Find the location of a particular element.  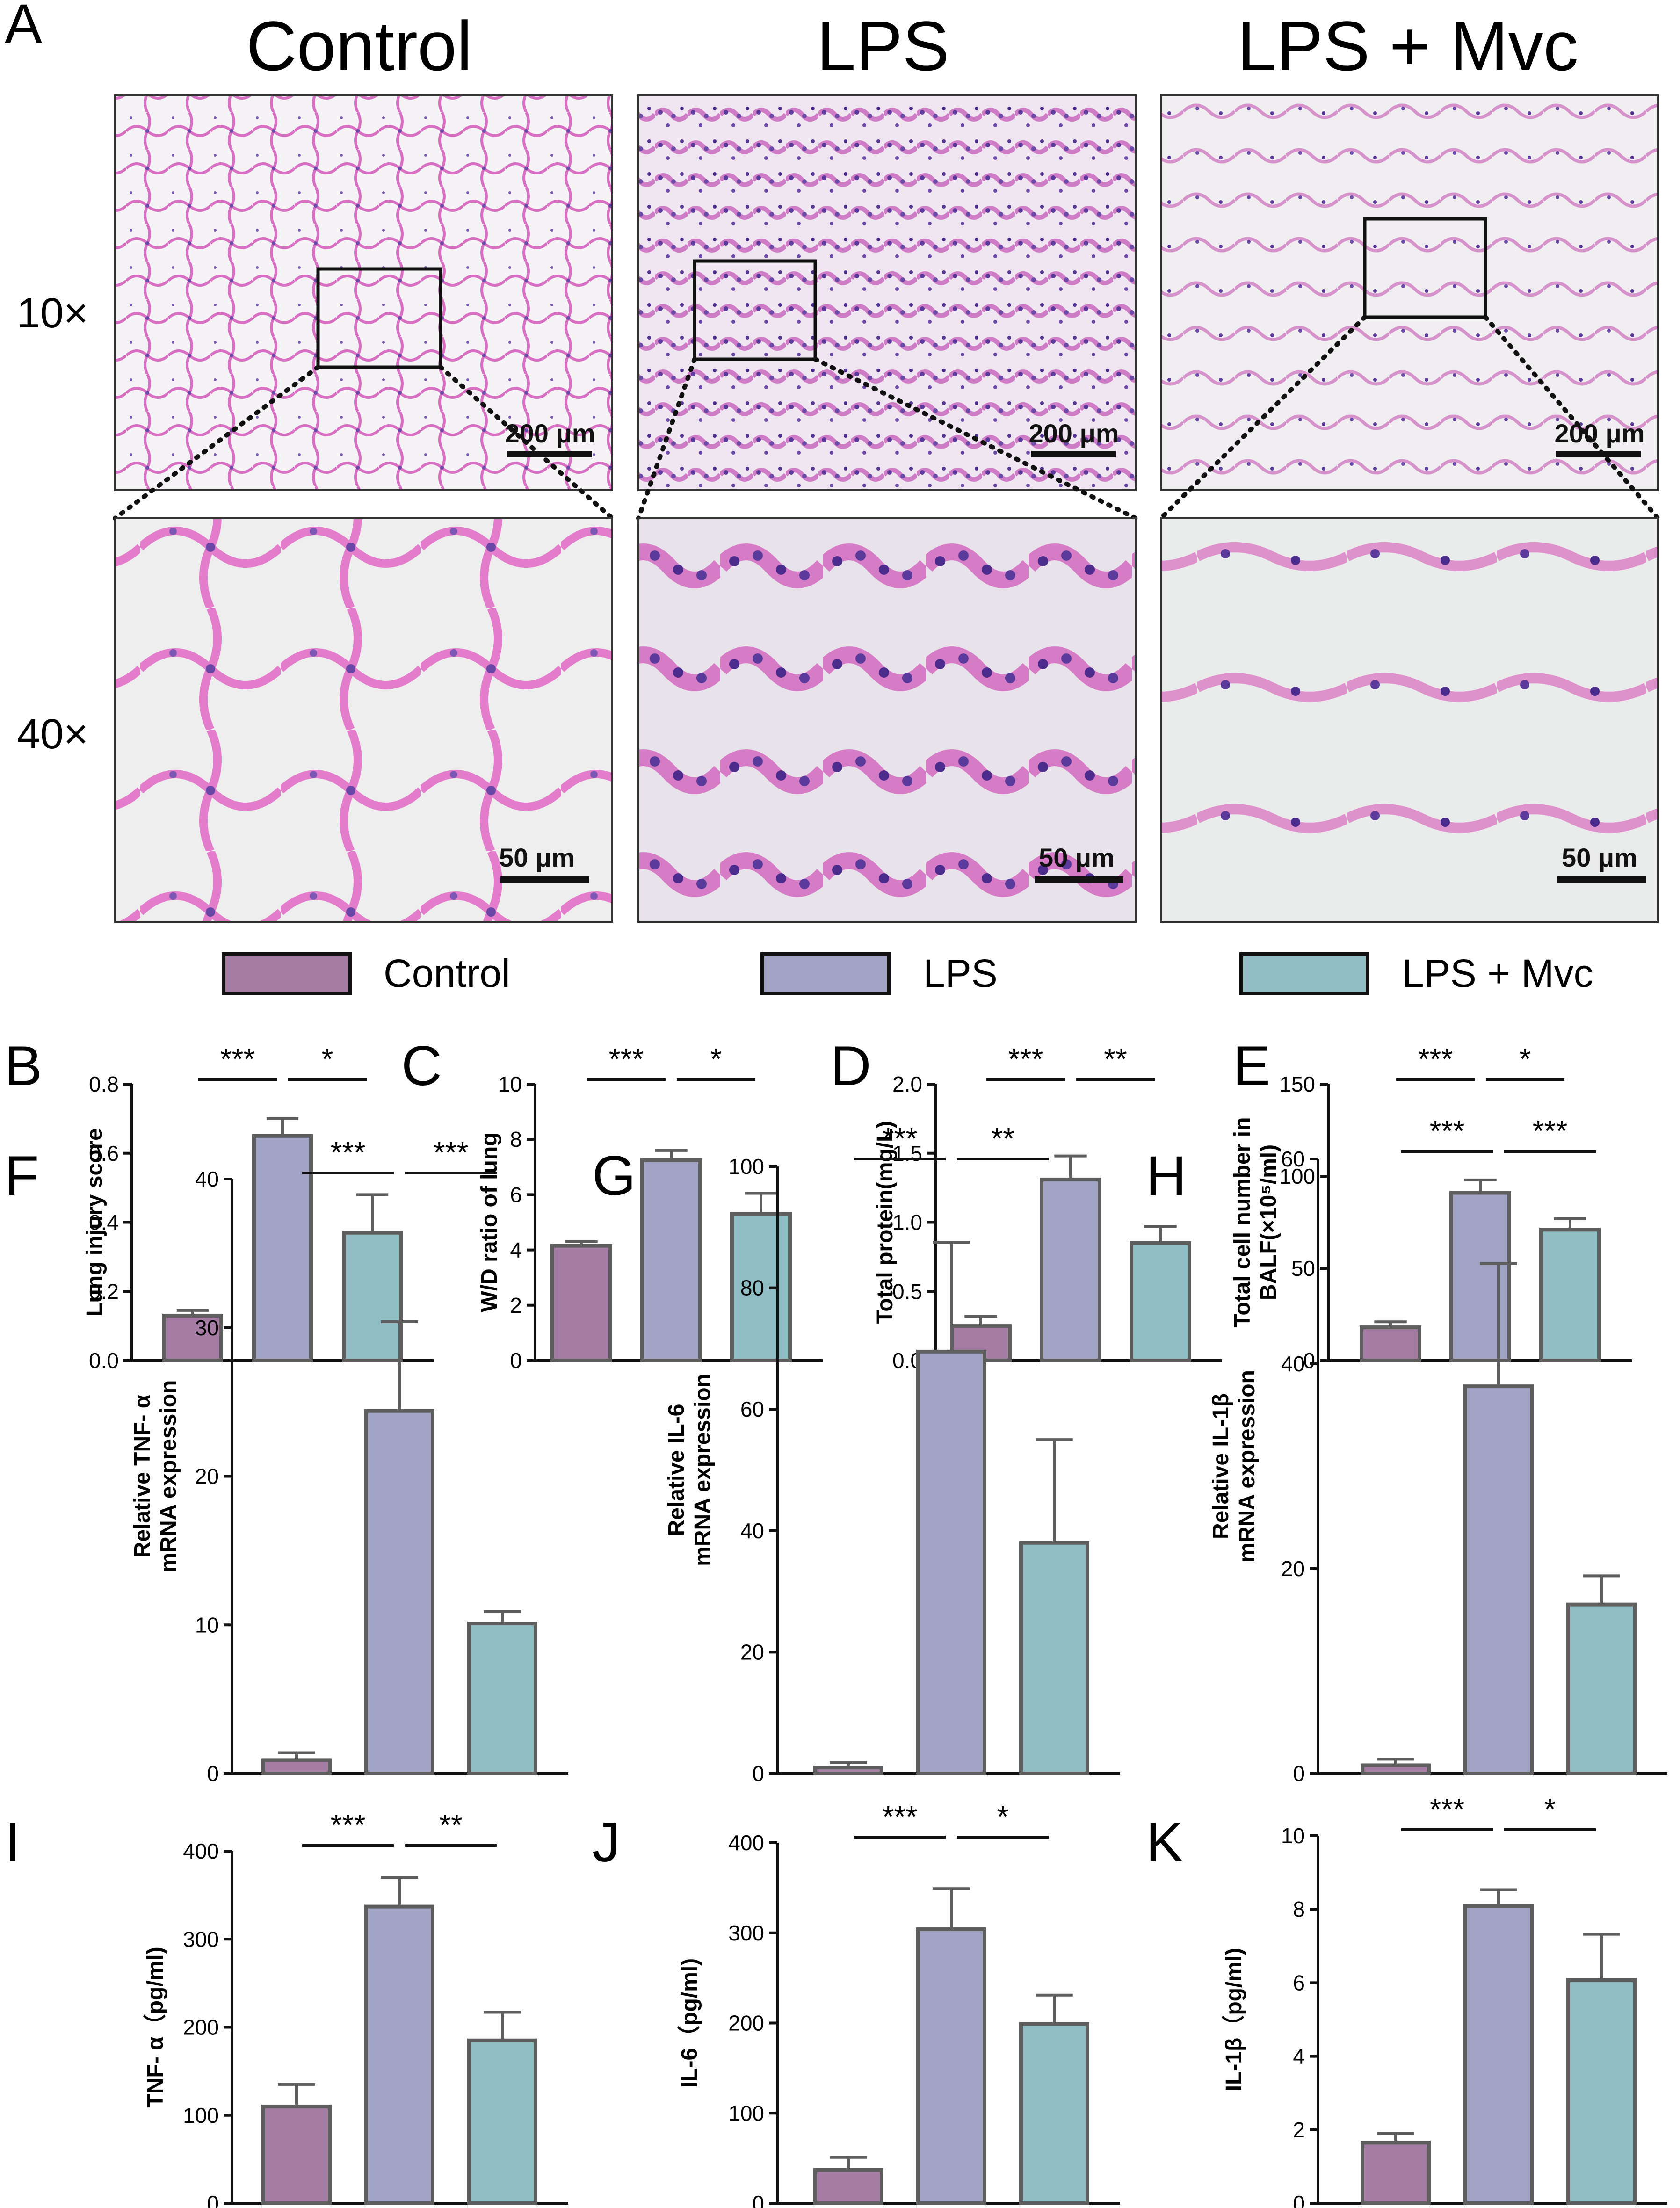

y-tick-label: 0.2 is located at coordinates (104, 1291).